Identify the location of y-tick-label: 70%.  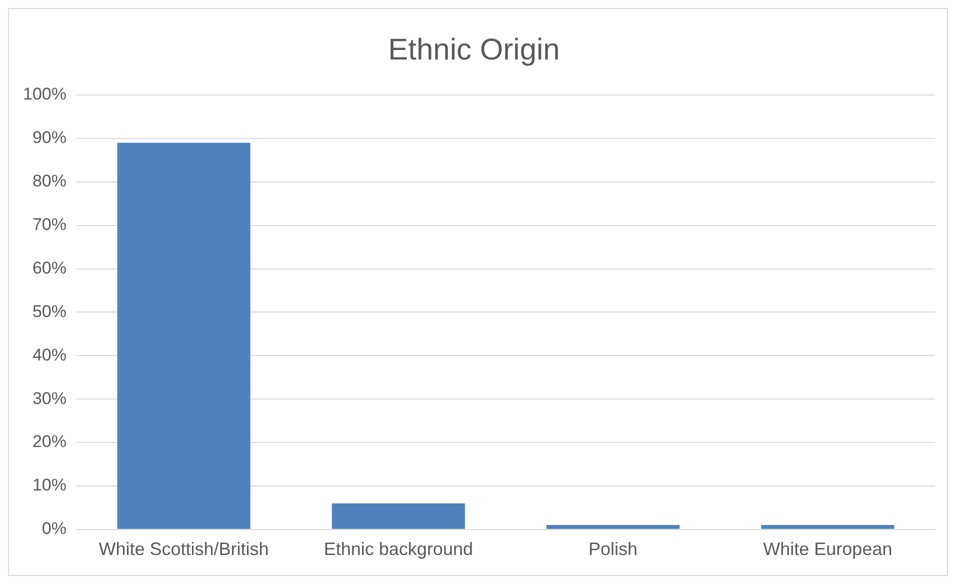
(49, 224).